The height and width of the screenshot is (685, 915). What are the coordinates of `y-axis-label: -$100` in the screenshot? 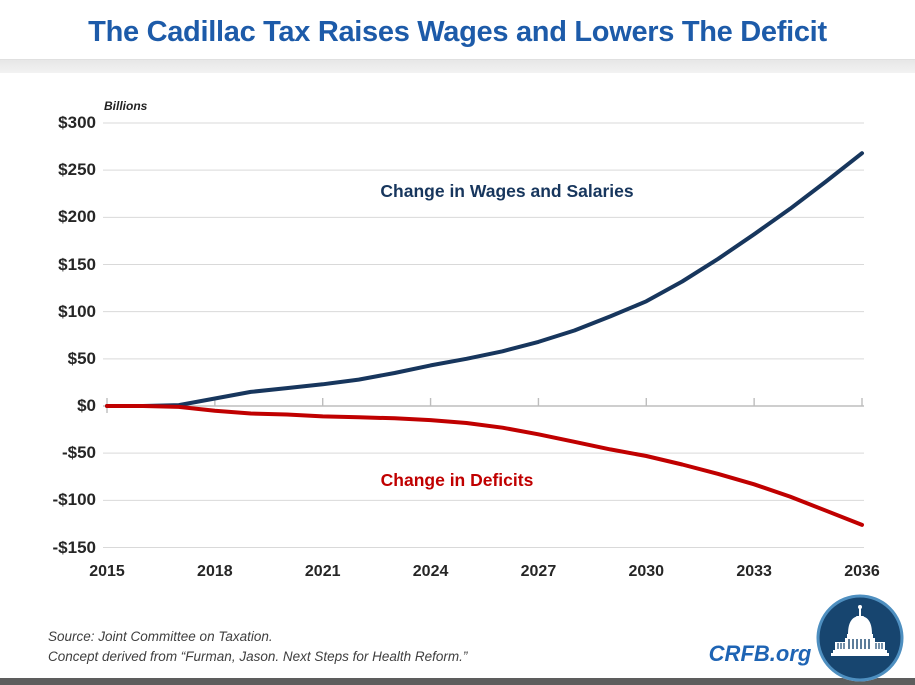 It's located at (74, 500).